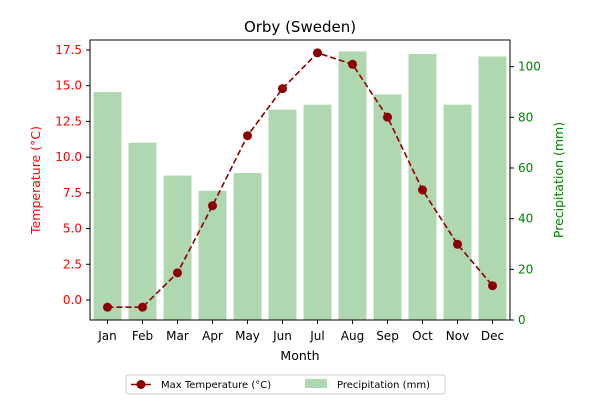 This screenshot has height=400, width=600. What do you see at coordinates (68, 86) in the screenshot?
I see `left-tick-label: 15.0` at bounding box center [68, 86].